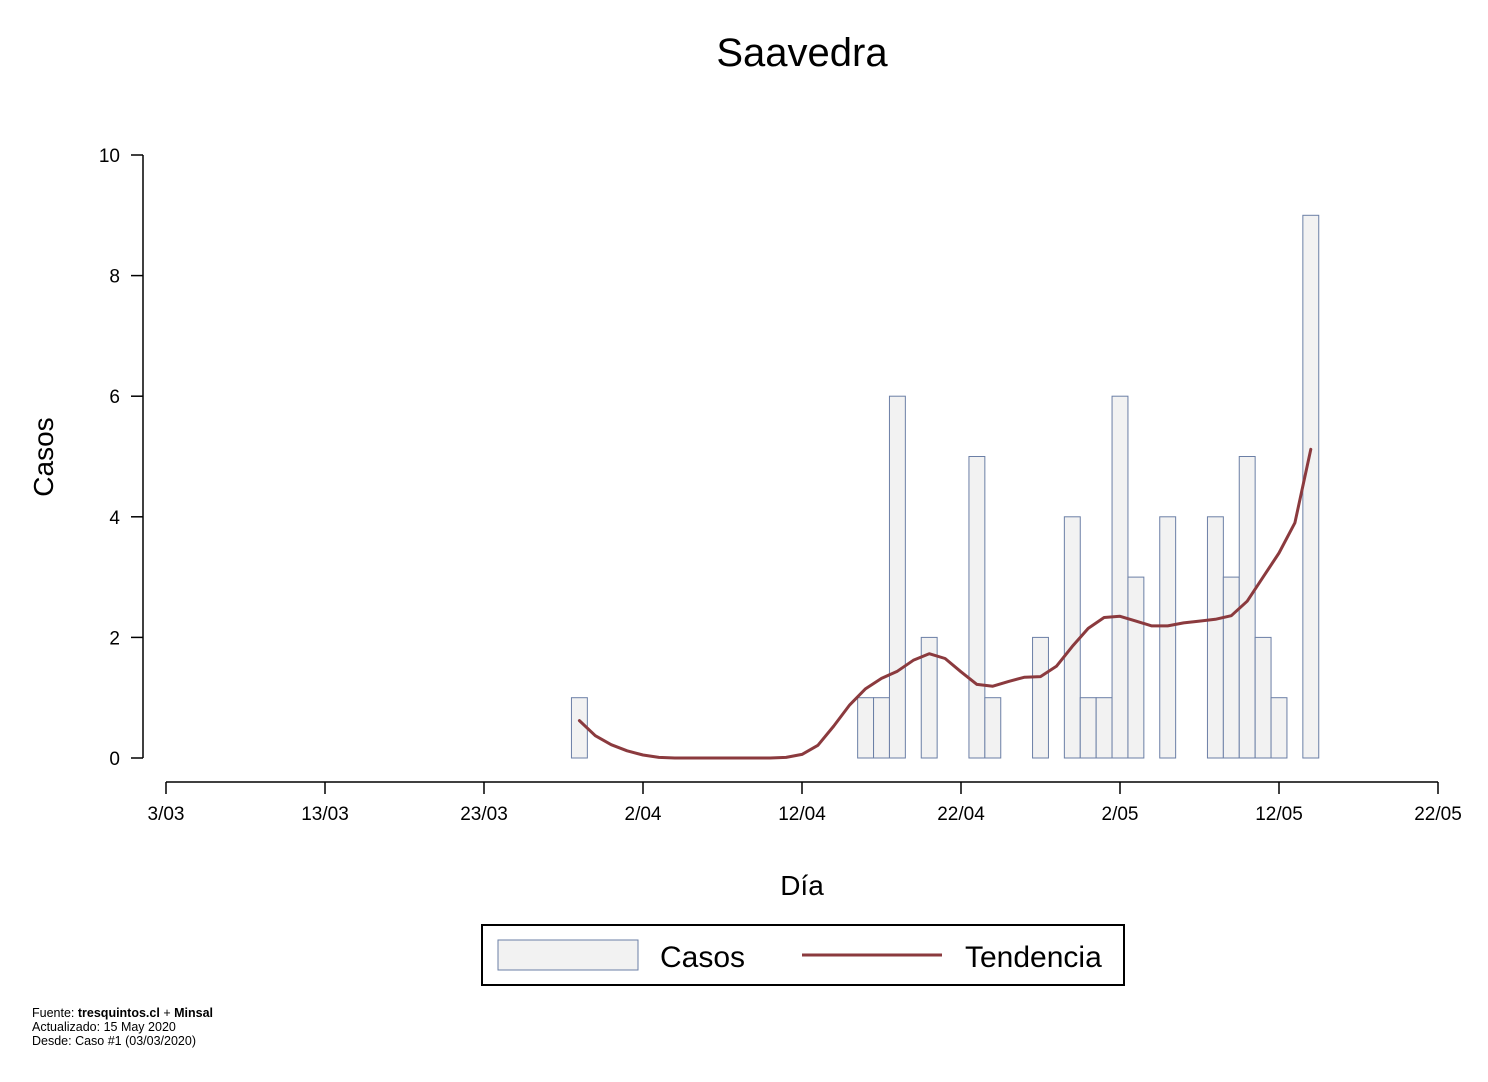  What do you see at coordinates (114, 397) in the screenshot?
I see `y-tick-label: 6` at bounding box center [114, 397].